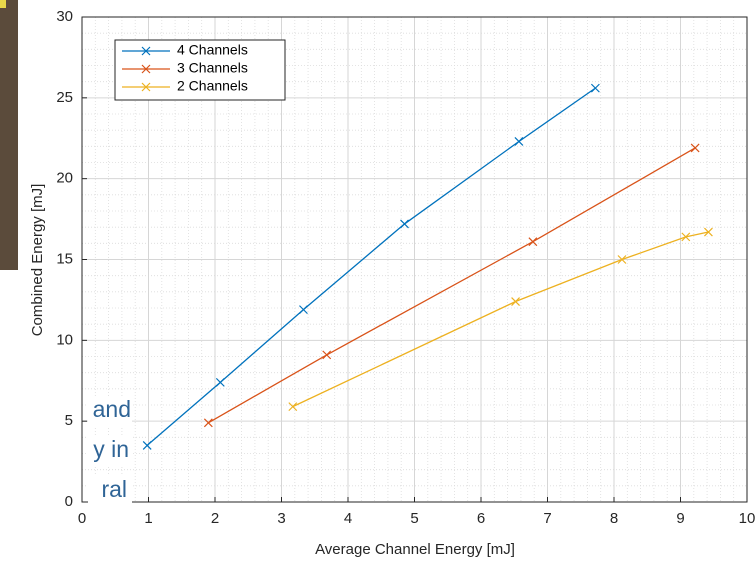  I want to click on y-tick-label: 5, so click(69, 420).